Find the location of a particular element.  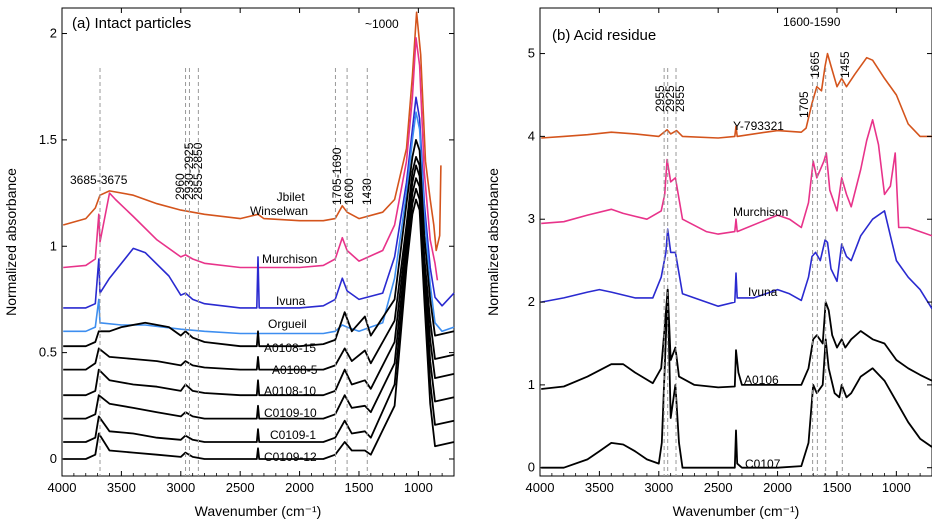

sample-label-ivuna-a: Ivuna is located at coordinates (291, 301).